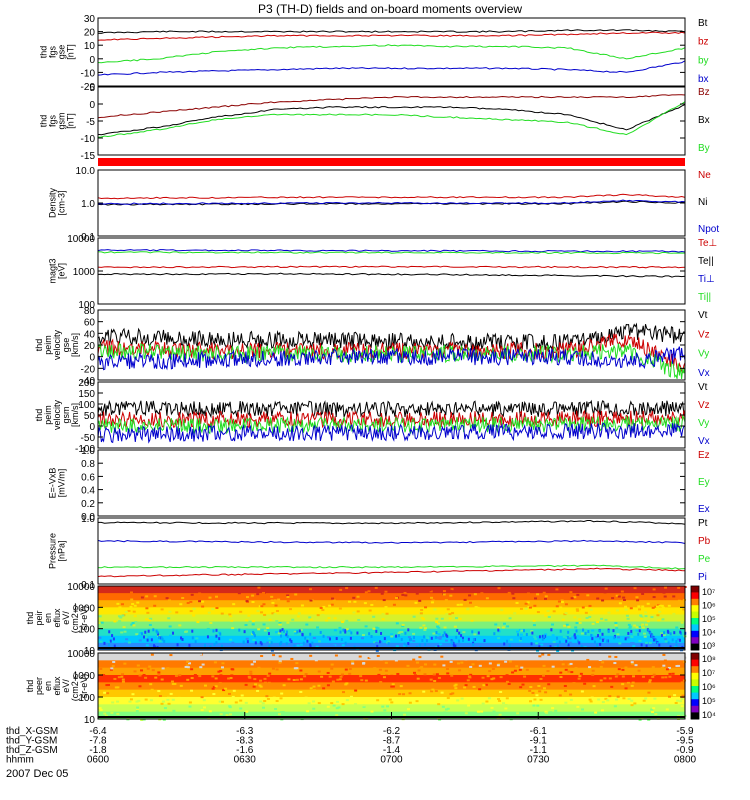 This screenshot has width=750, height=800. I want to click on y-axis-label: (cm2-s-, so click(75, 618).